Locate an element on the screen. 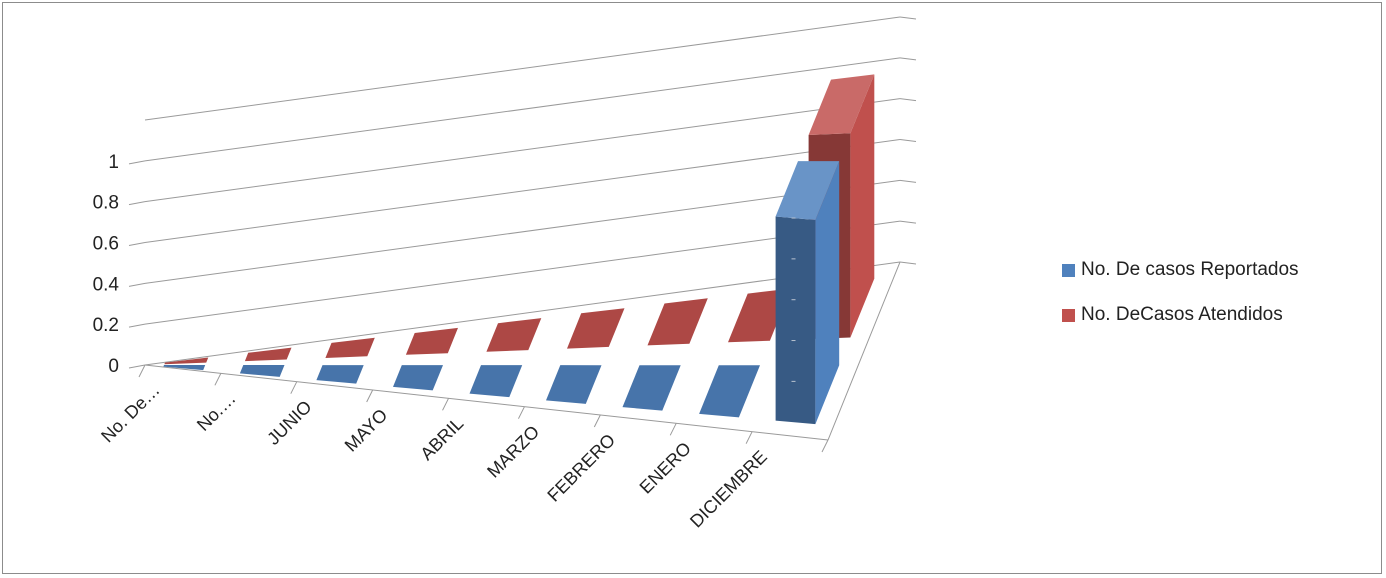 This screenshot has height=578, width=1386. legend-label-attended: No. DeCasos Atendidos is located at coordinates (1182, 314).